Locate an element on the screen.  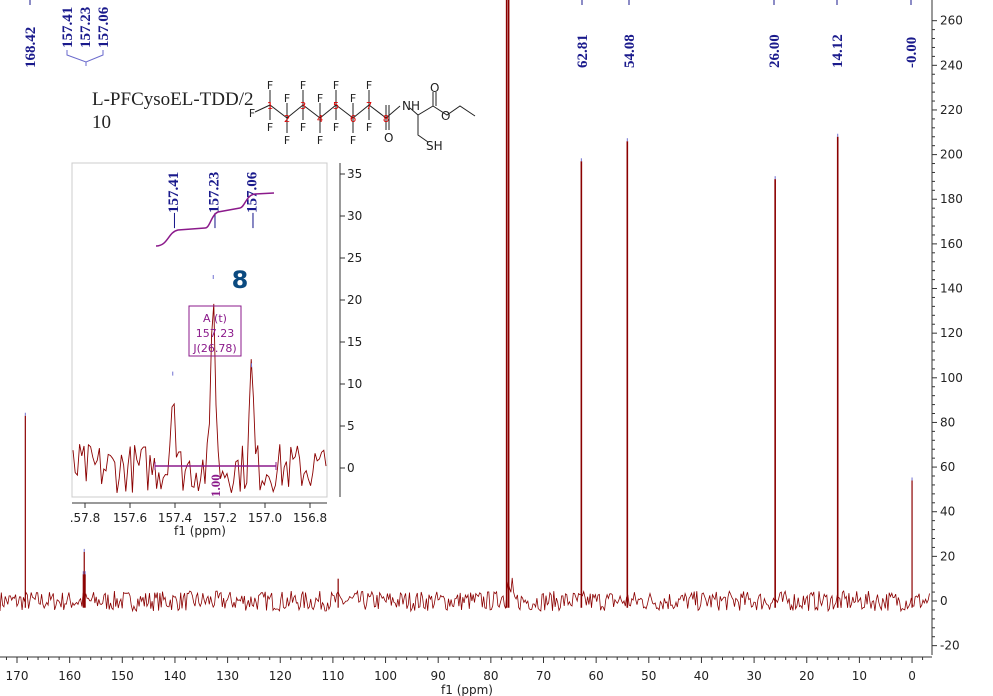
x-tick-label: 10 is located at coordinates (859, 676).